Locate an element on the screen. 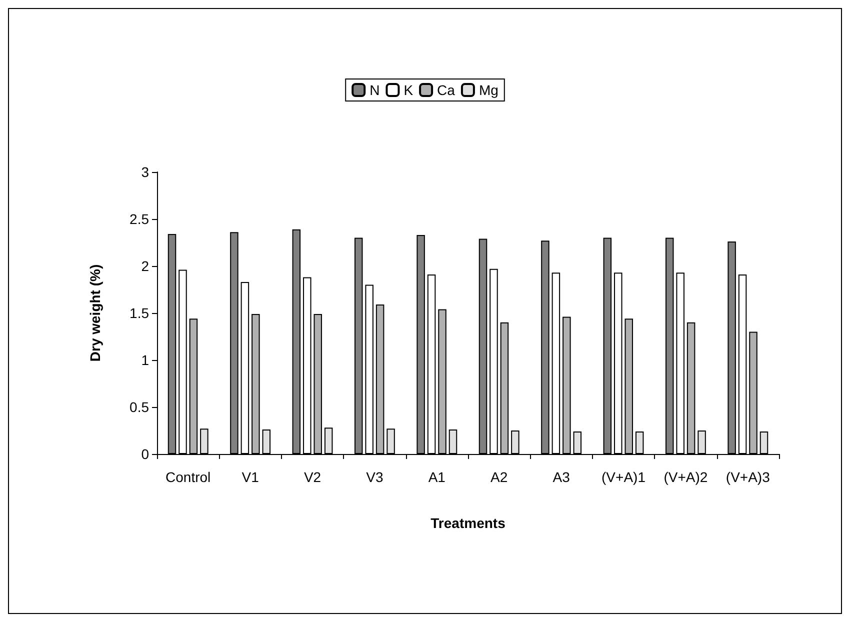 This screenshot has width=850, height=622. x-axis-title: Treatments is located at coordinates (468, 523).